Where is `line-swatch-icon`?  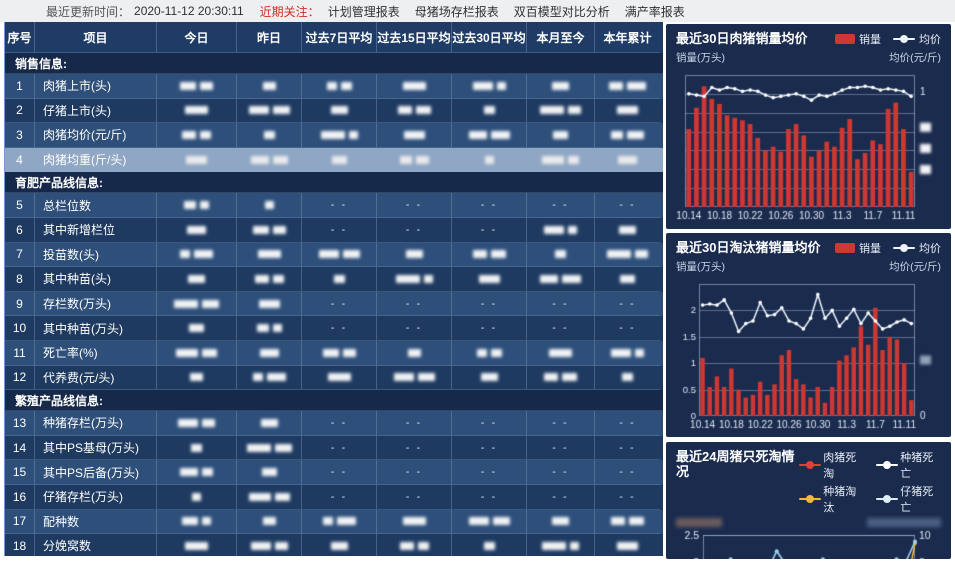
line-swatch-icon is located at coordinates (886, 465).